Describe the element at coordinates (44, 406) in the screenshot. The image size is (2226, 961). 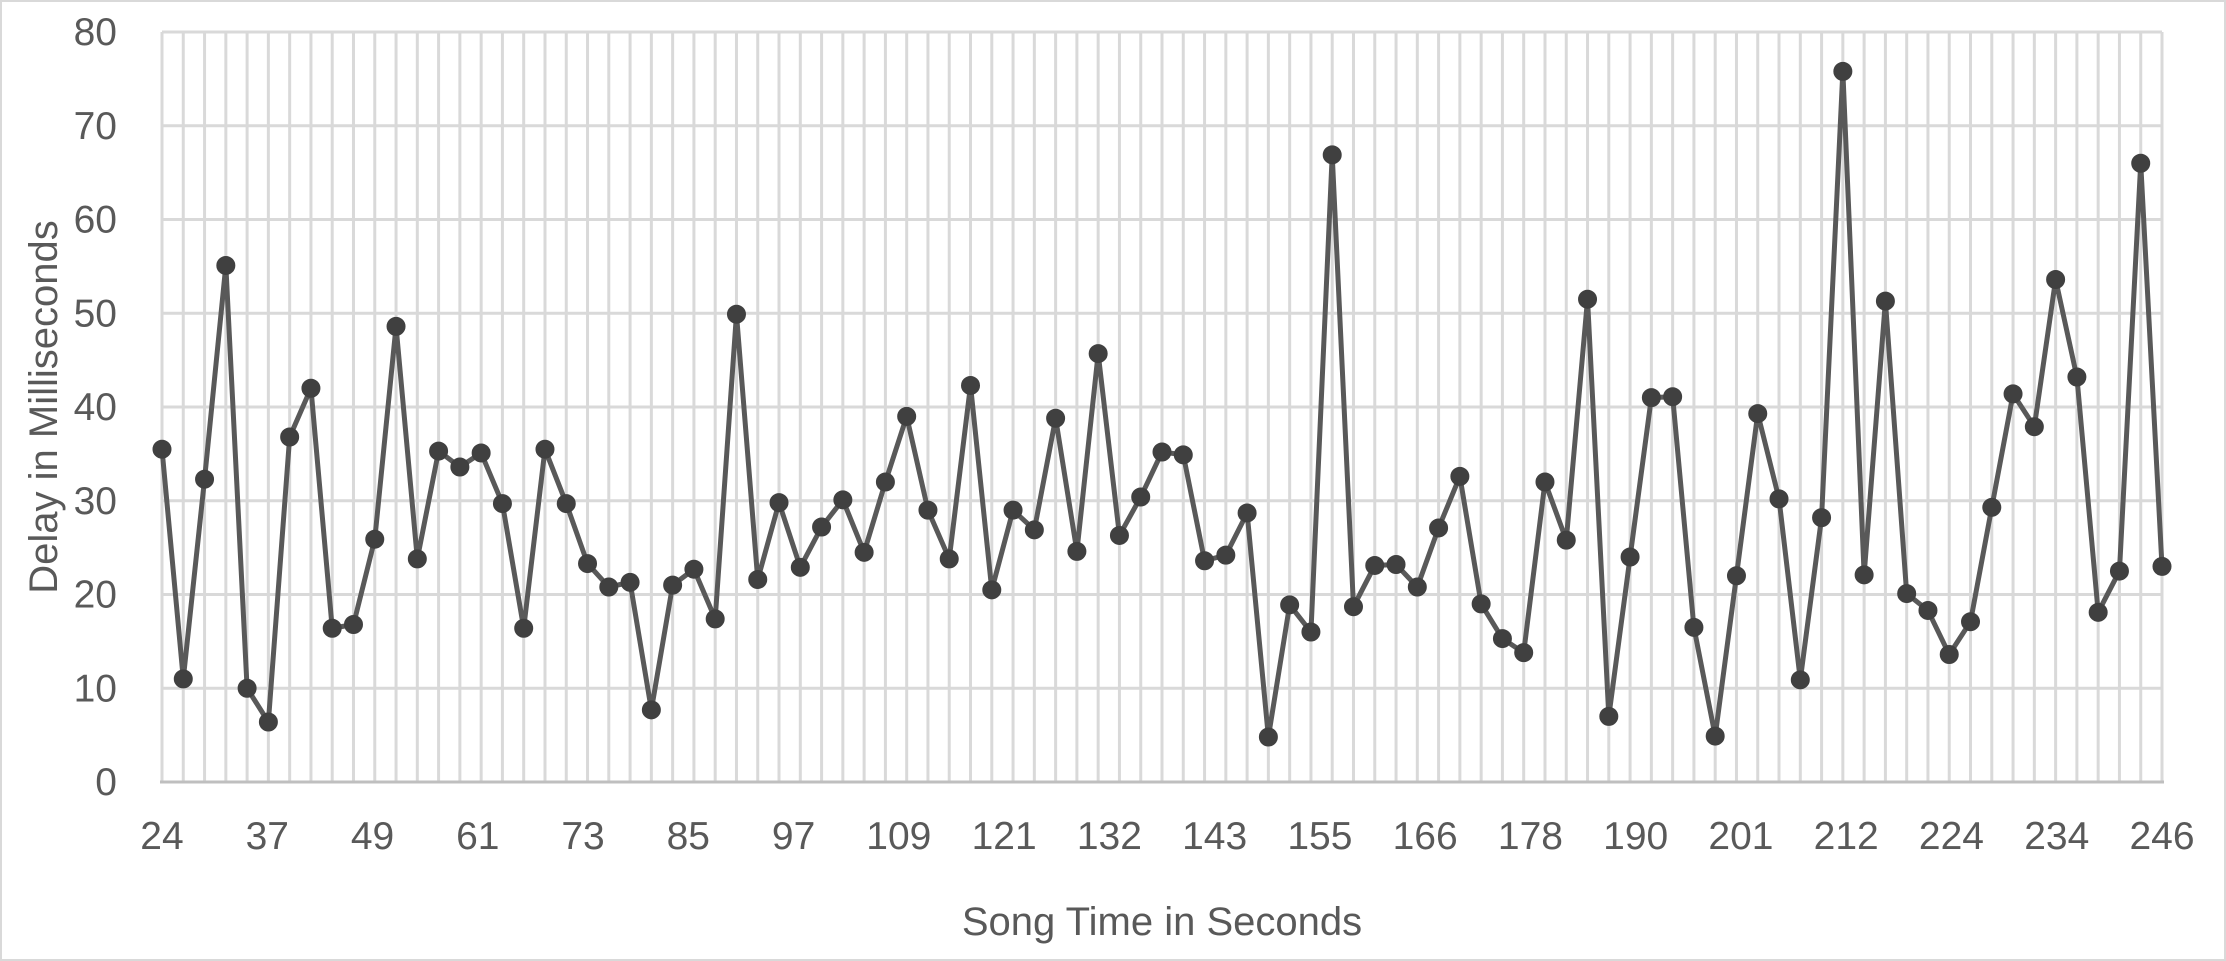
I see `y-axis-title: Delay in Milliseconds` at that location.